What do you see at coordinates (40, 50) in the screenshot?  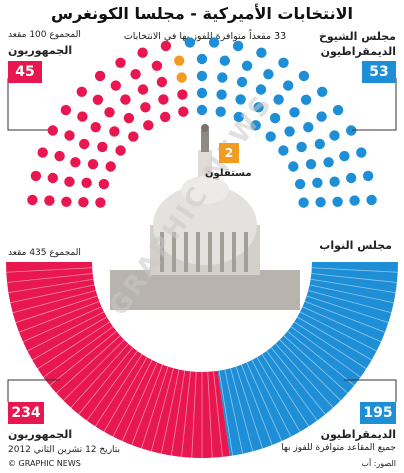 I see `senate-rep-label: الجمهوريون` at bounding box center [40, 50].